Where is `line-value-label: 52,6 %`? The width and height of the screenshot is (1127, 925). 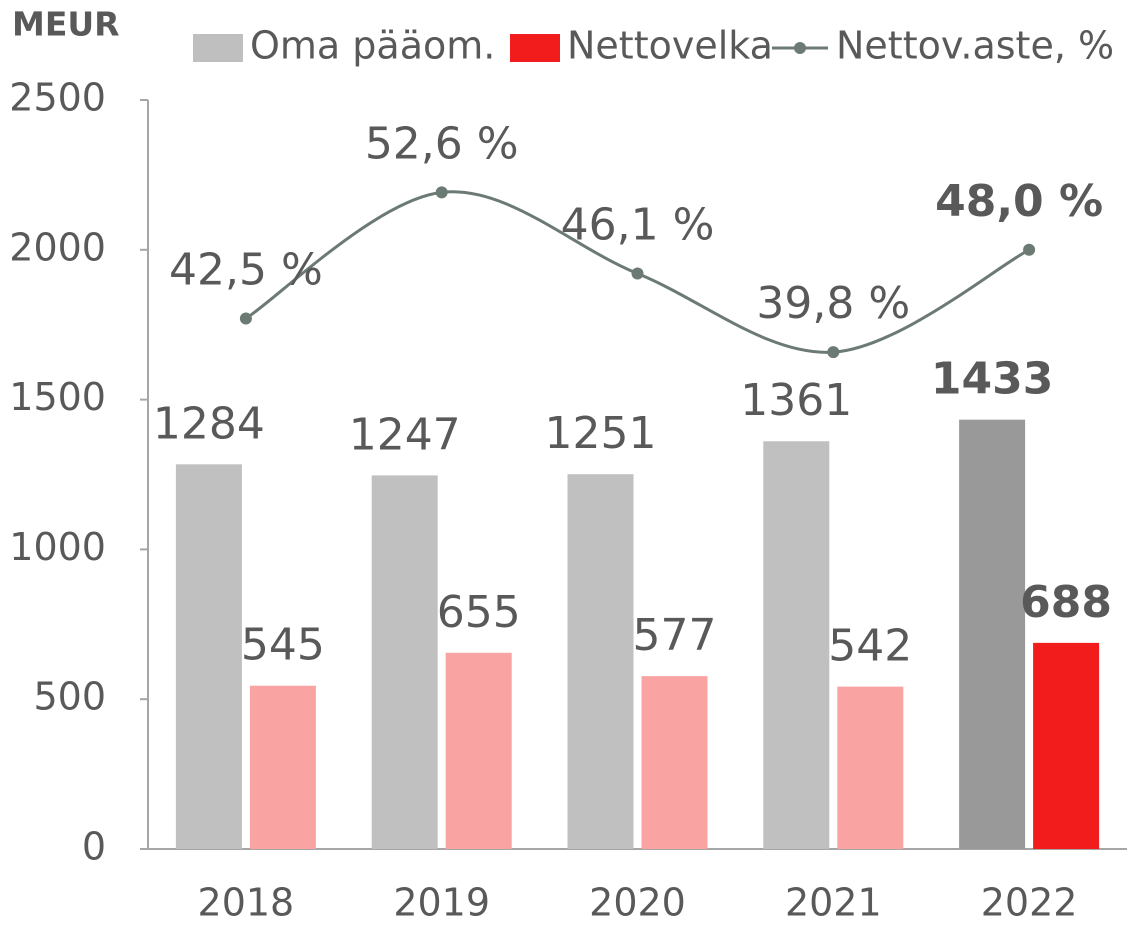
line-value-label: 52,6 % is located at coordinates (442, 143).